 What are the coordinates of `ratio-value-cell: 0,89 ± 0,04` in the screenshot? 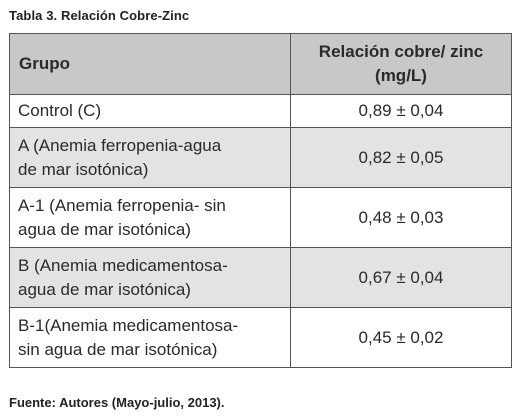 It's located at (401, 111).